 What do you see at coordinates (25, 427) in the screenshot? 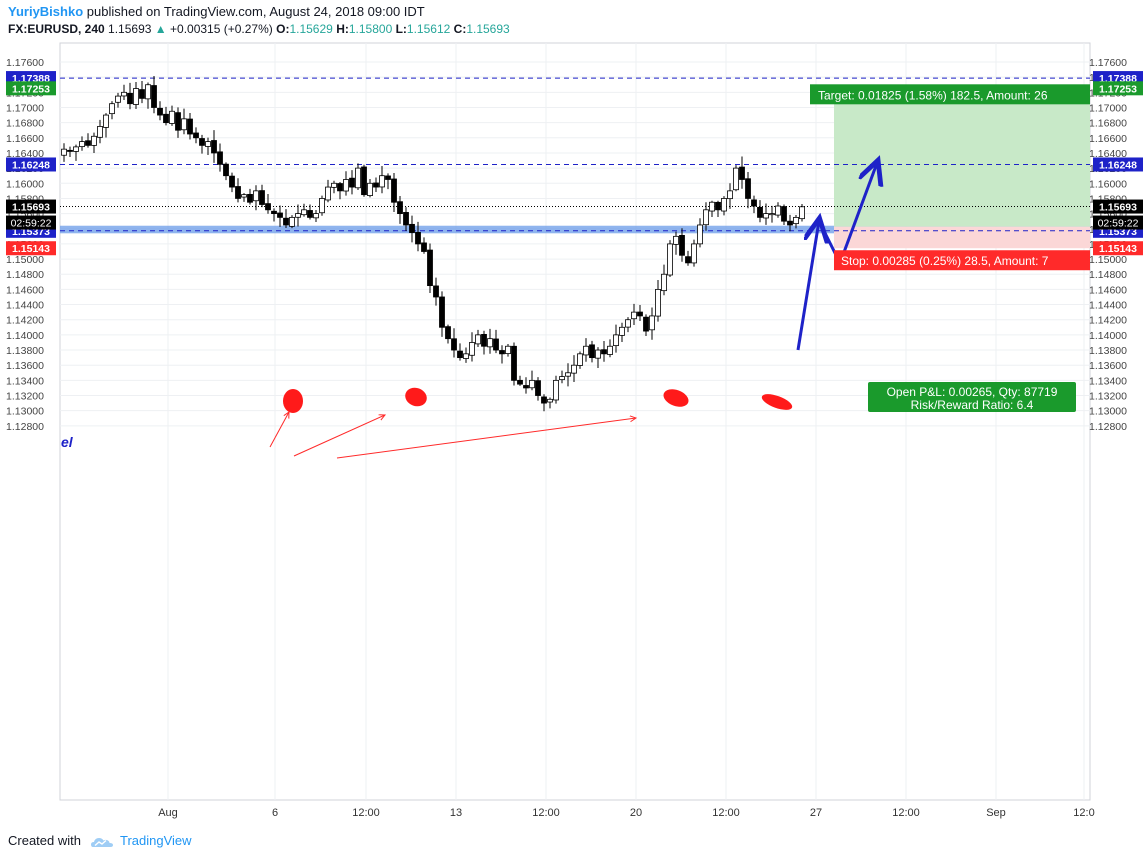
I see `y-tick-left: 1.12800` at bounding box center [25, 427].